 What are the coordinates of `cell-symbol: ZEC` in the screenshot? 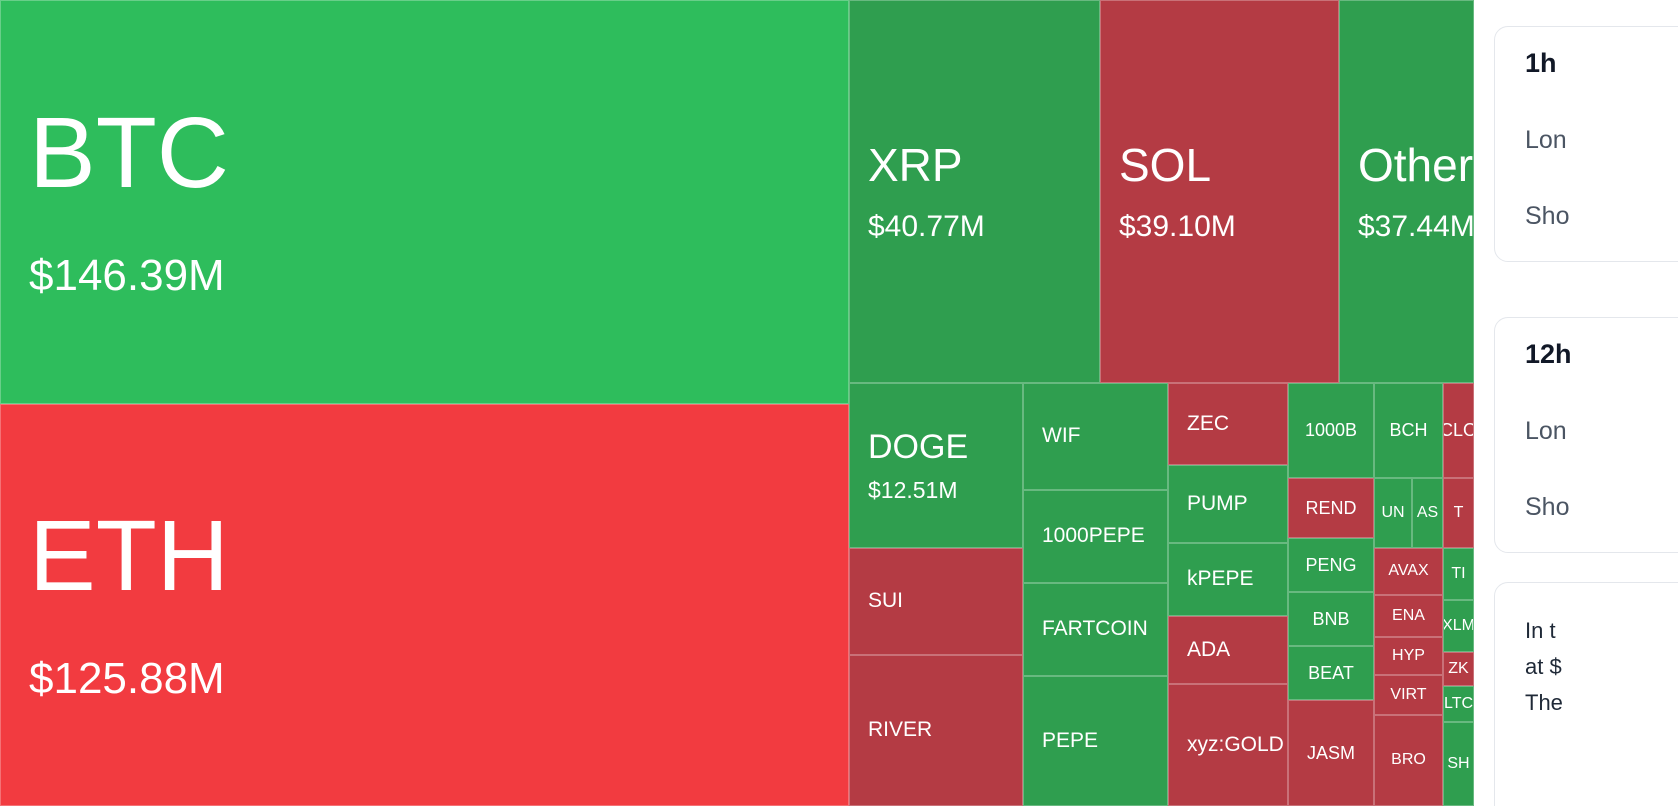 It's located at (1208, 423).